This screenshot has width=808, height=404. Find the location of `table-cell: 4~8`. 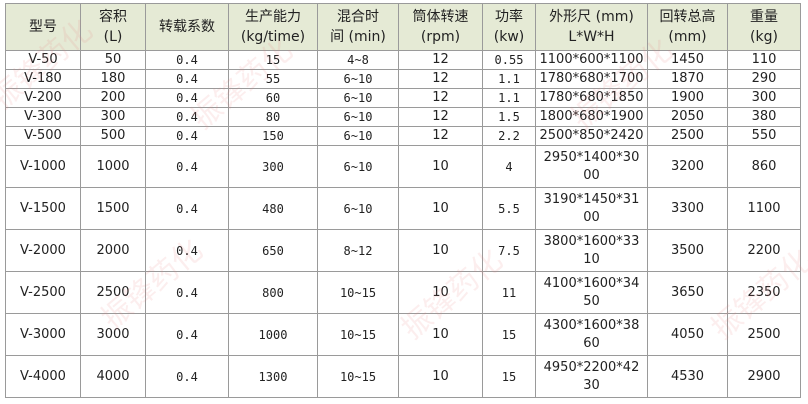

table-cell: 4~8 is located at coordinates (358, 60).